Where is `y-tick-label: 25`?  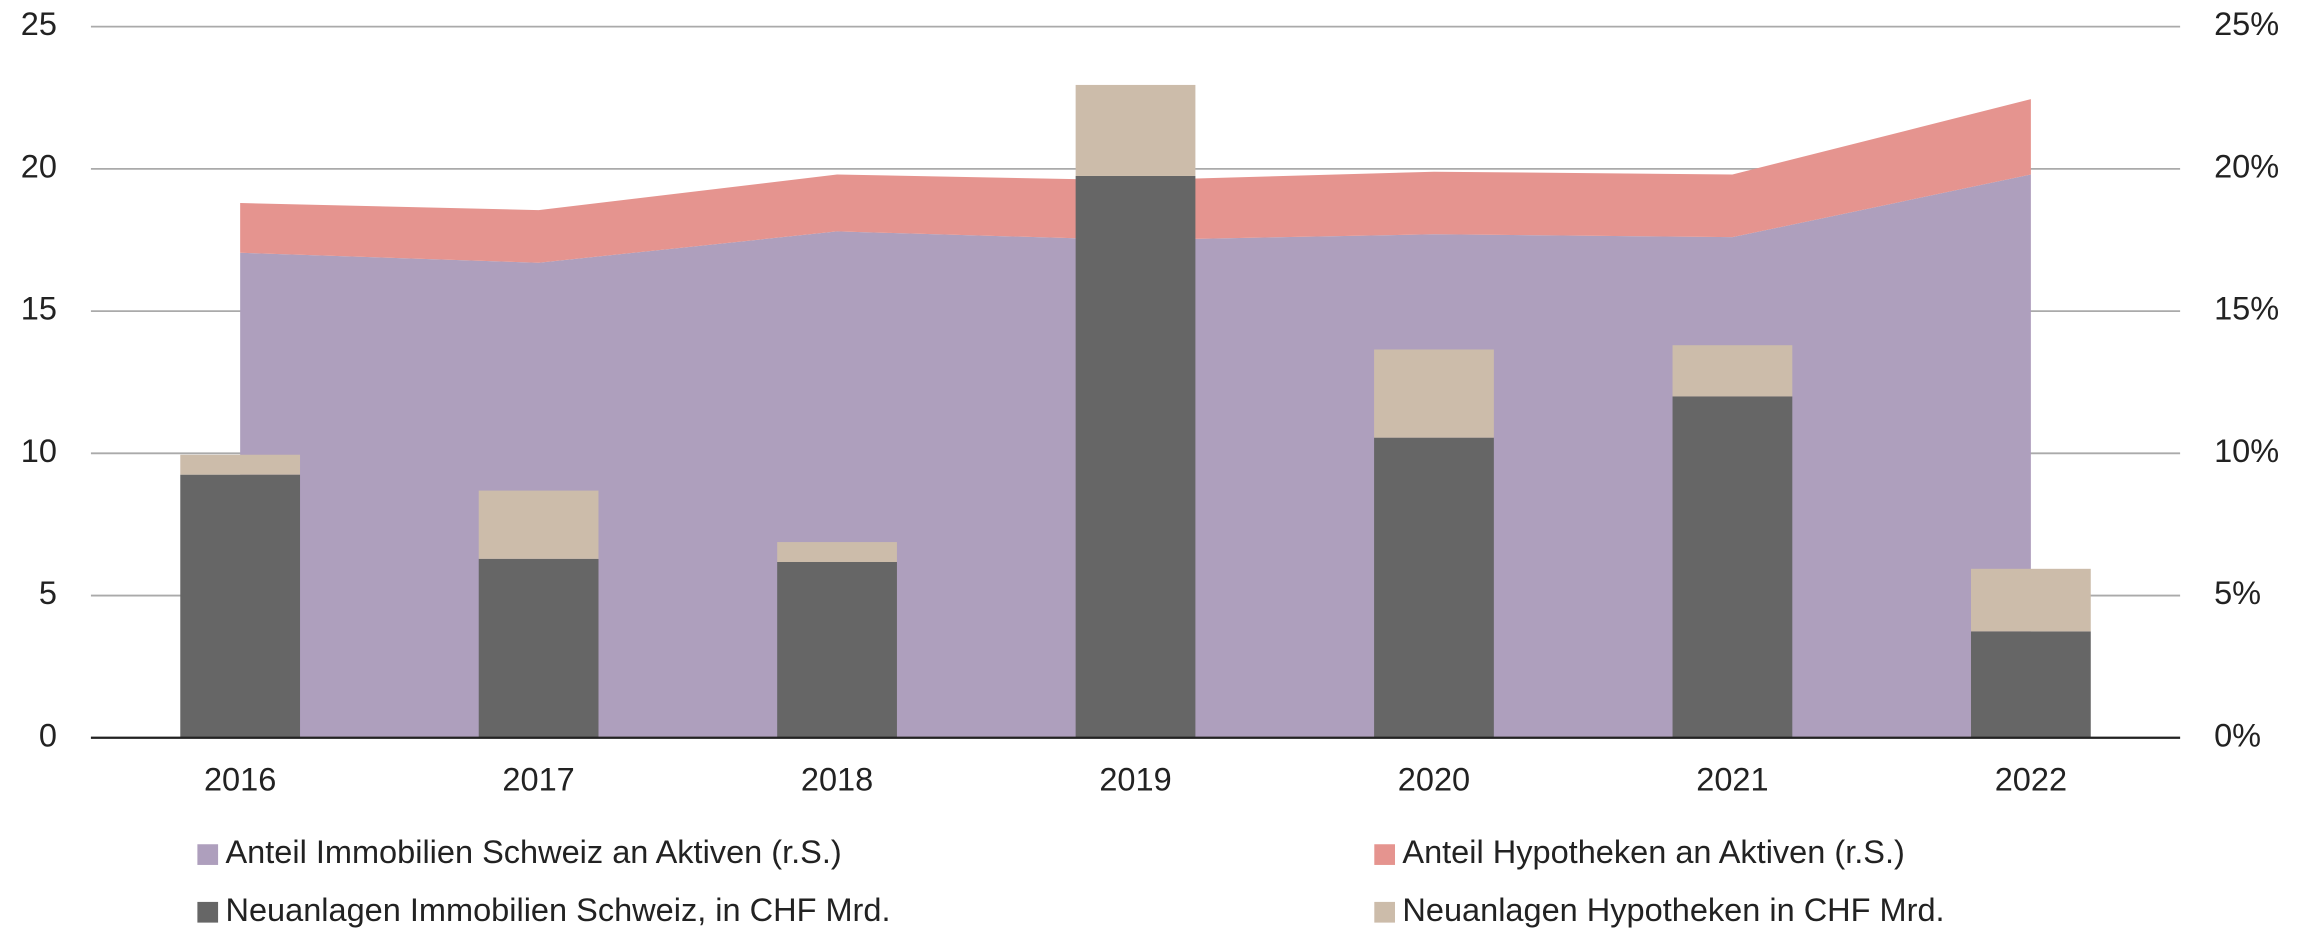 y-tick-label: 25 is located at coordinates (39, 24).